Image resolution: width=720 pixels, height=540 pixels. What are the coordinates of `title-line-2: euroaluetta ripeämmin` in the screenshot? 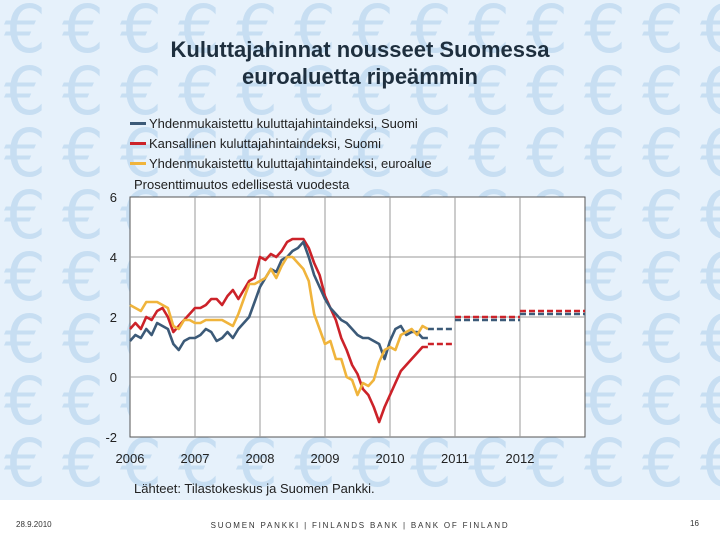 It's located at (360, 76).